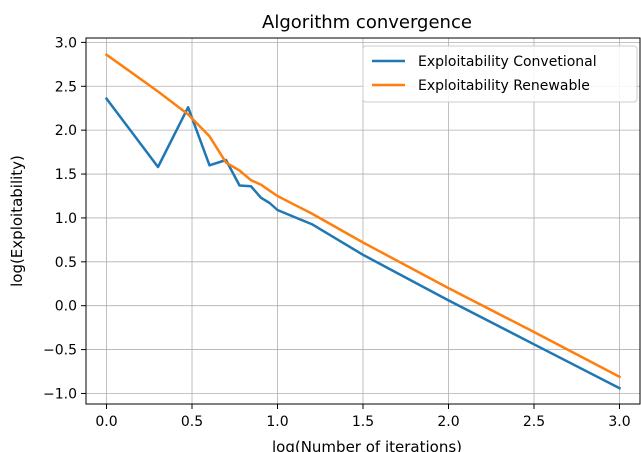 The height and width of the screenshot is (452, 641). Describe the element at coordinates (192, 422) in the screenshot. I see `x-tick-label: 0.5` at that location.